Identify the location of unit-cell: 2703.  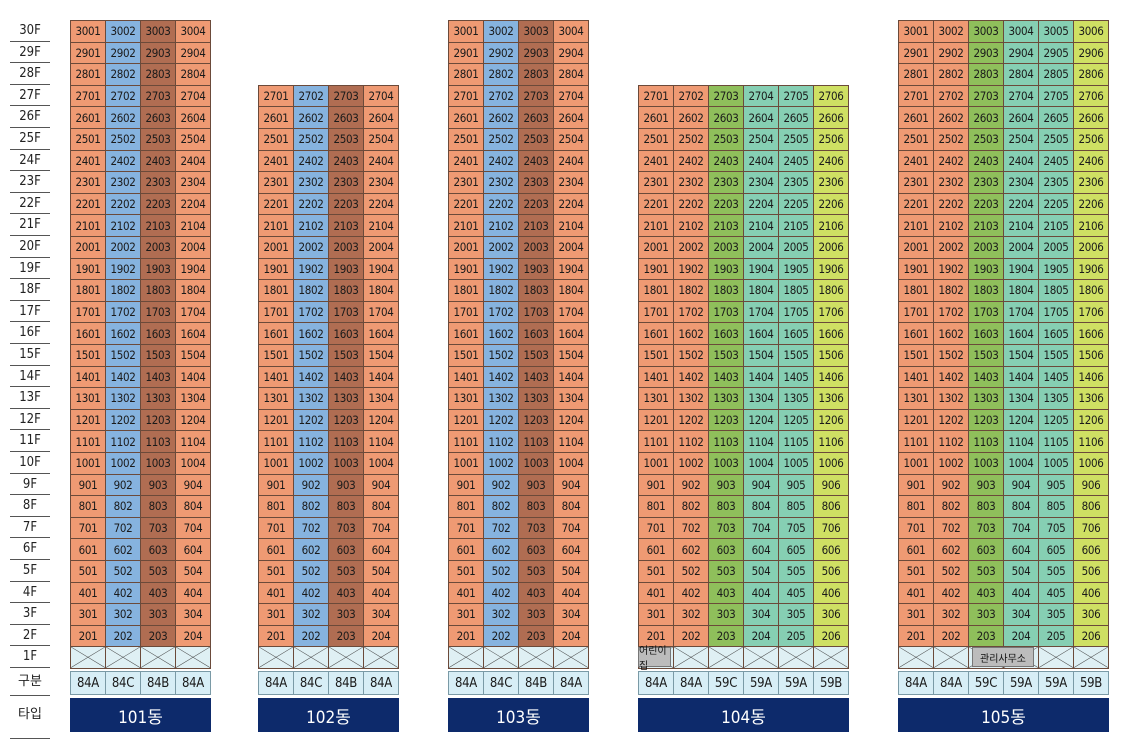
(536, 96).